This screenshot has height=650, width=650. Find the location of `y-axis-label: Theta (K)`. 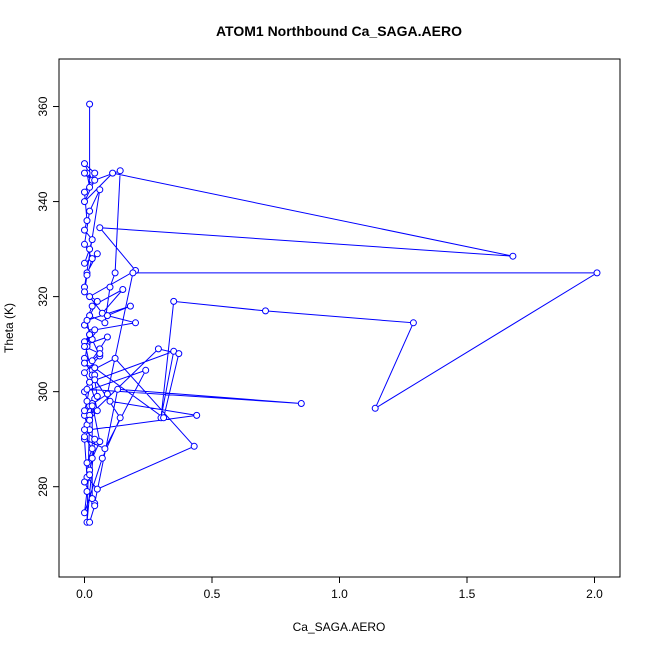

y-axis-label: Theta (K) is located at coordinates (9, 328).